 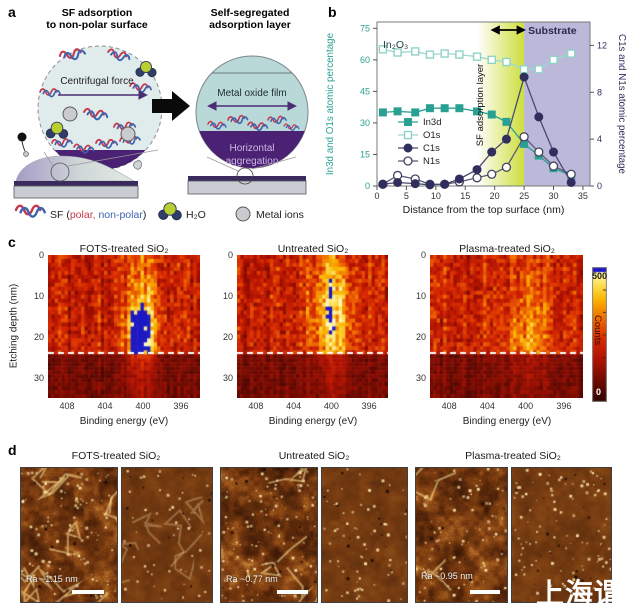 What do you see at coordinates (247, 175) in the screenshot?
I see `flat-film-schematic` at bounding box center [247, 175].